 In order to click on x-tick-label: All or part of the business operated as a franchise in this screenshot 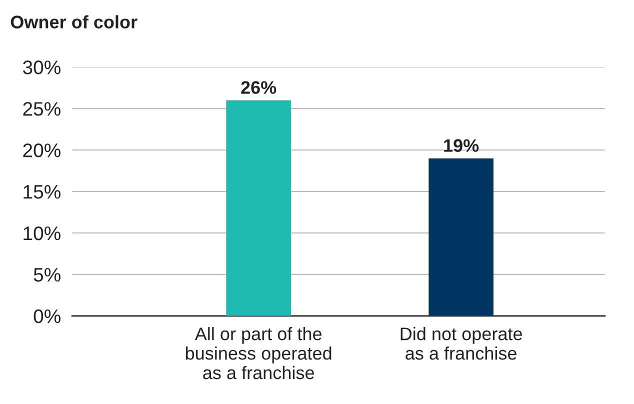, I will do `click(259, 353)`.